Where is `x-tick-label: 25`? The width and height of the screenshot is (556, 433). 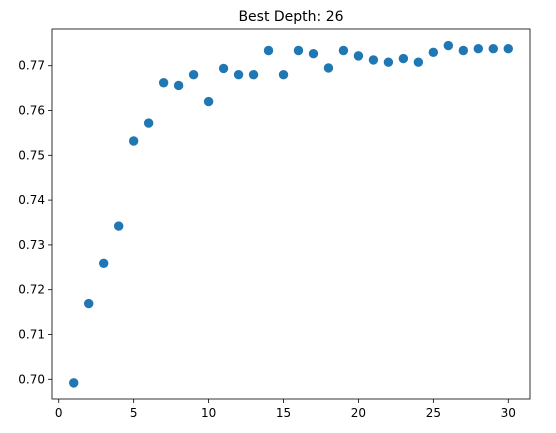
x-tick-label: 25 is located at coordinates (433, 413).